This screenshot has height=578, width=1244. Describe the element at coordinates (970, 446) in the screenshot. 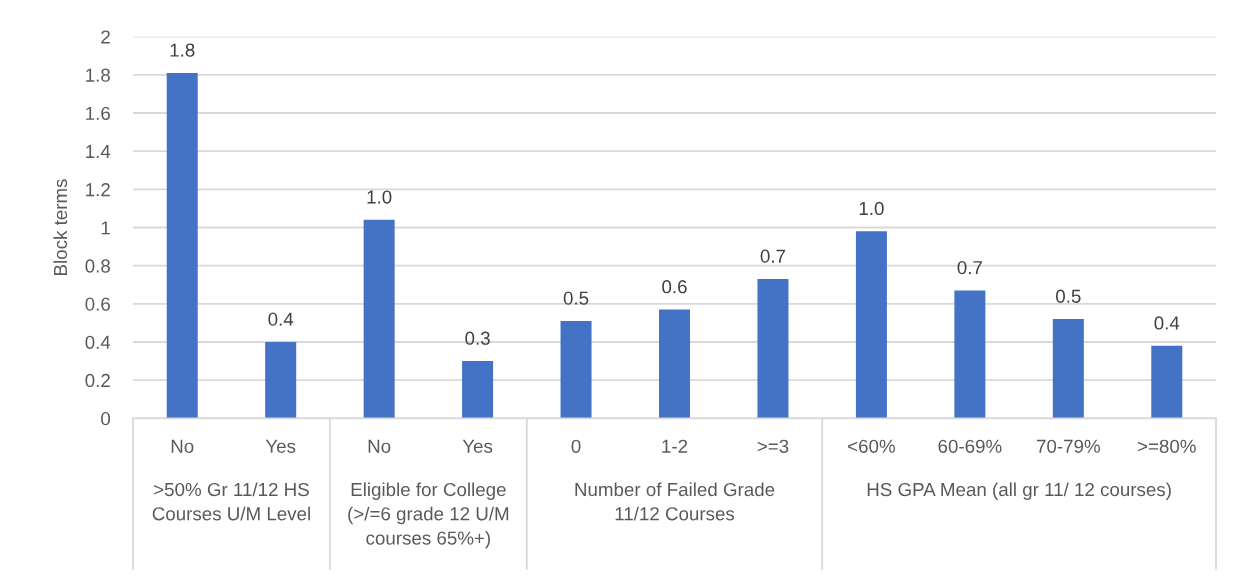

I see `x-tick-label: 60-69%` at that location.